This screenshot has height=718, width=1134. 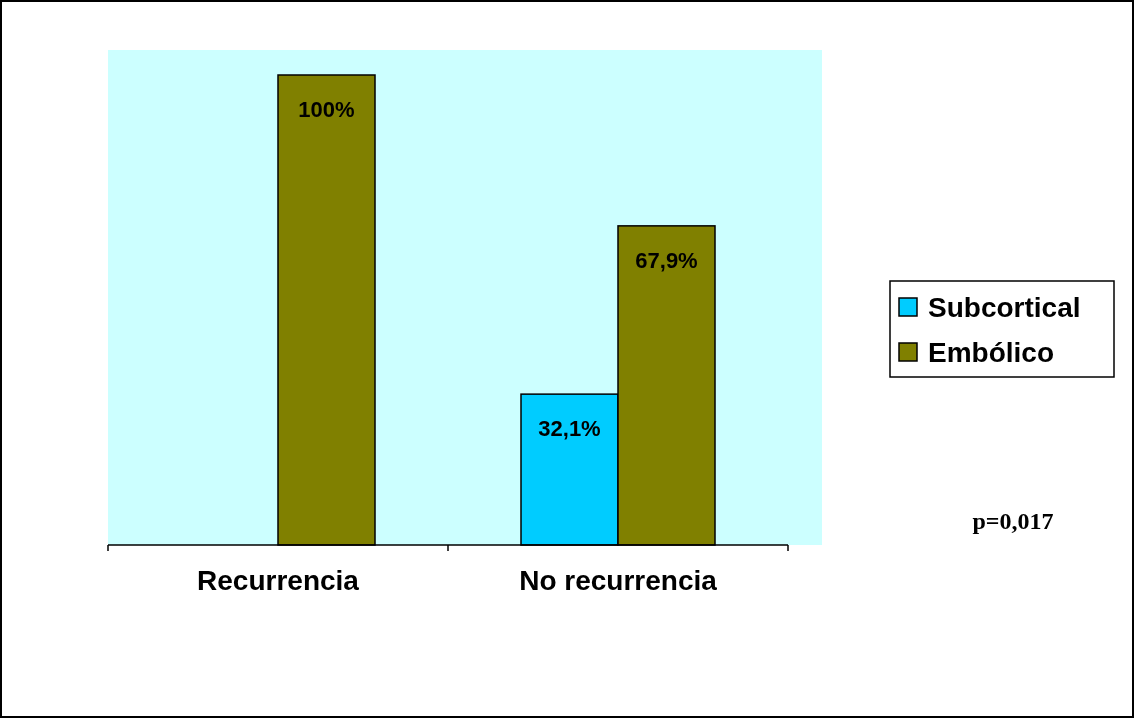 What do you see at coordinates (569, 429) in the screenshot?
I see `data-label: 32,1%` at bounding box center [569, 429].